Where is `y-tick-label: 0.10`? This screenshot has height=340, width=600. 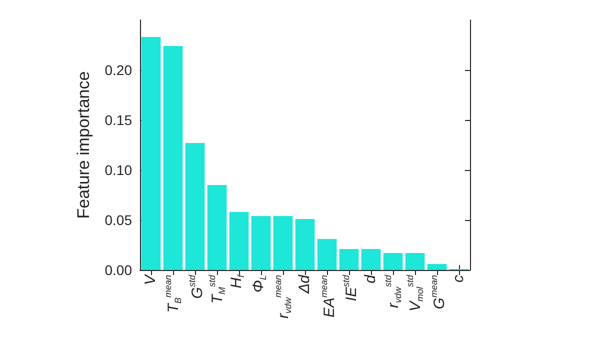 y-tick-label: 0.10 is located at coordinates (118, 170).